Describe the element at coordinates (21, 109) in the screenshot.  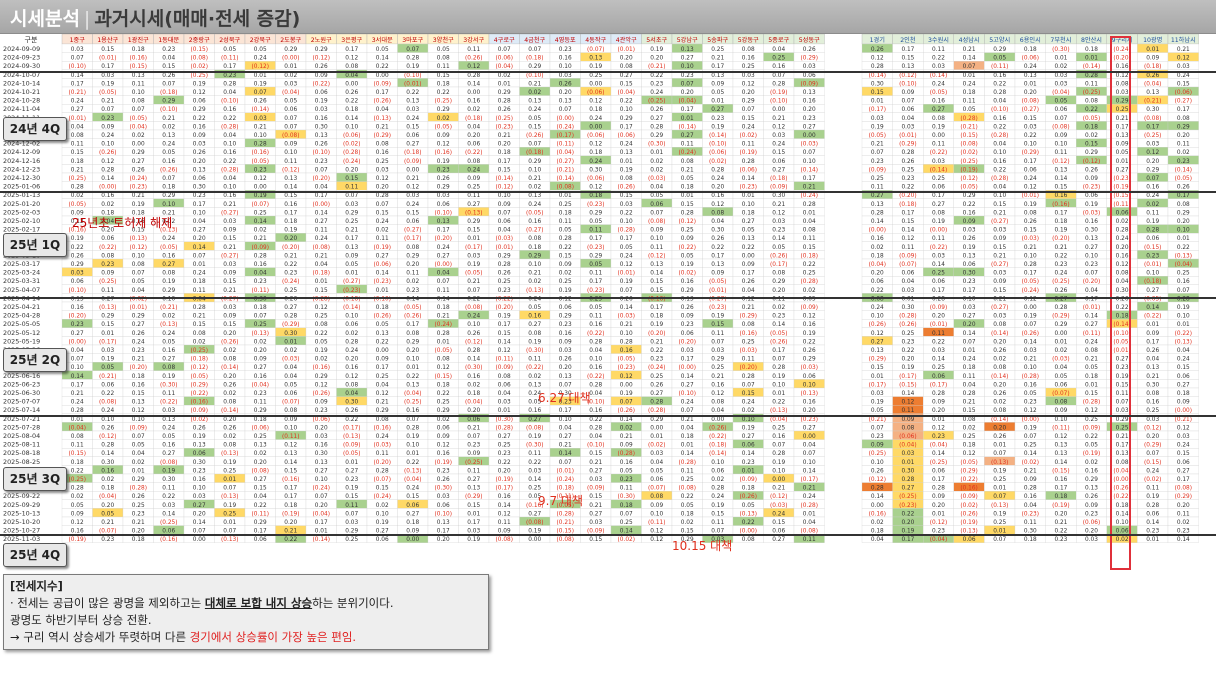
I see `date-cell: 2024-11-04` at that location.